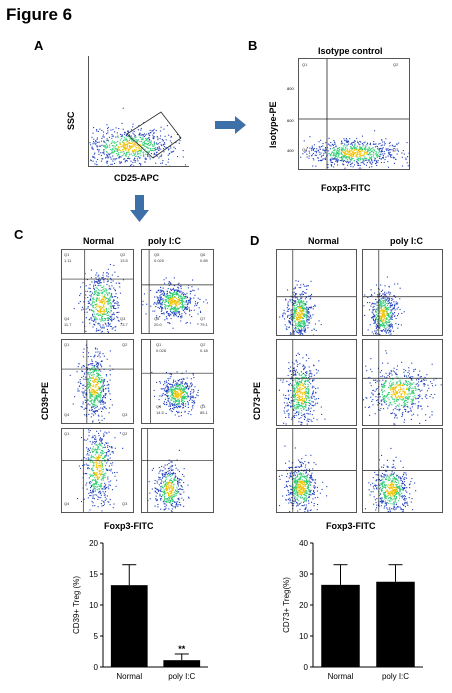 The image size is (452, 693). Describe the element at coordinates (125, 414) in the screenshot. I see `q-label: Q3` at that location.